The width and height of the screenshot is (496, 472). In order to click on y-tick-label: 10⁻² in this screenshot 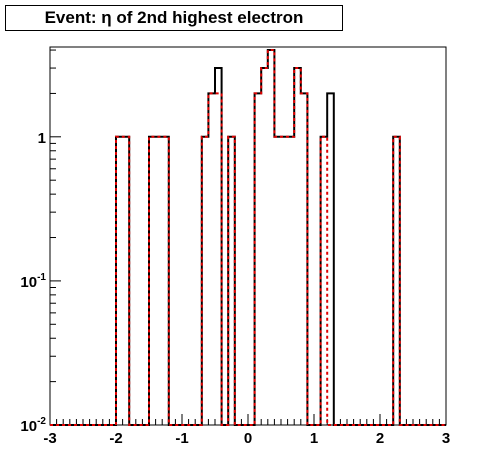, I will do `click(33, 425)`.